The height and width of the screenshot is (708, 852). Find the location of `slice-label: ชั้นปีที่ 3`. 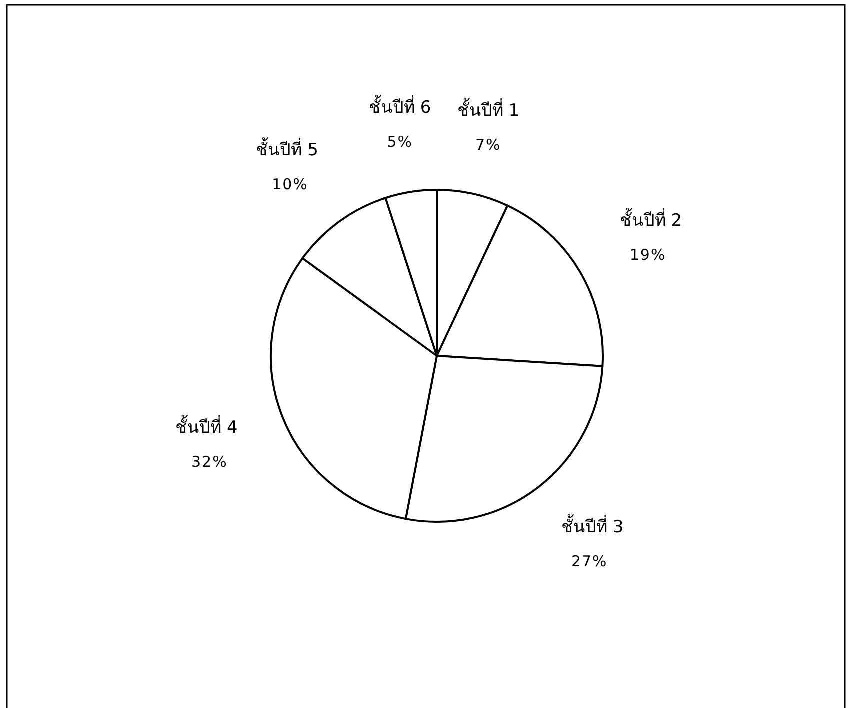

slice-label: ชั้นปีที่ 3 is located at coordinates (592, 526).